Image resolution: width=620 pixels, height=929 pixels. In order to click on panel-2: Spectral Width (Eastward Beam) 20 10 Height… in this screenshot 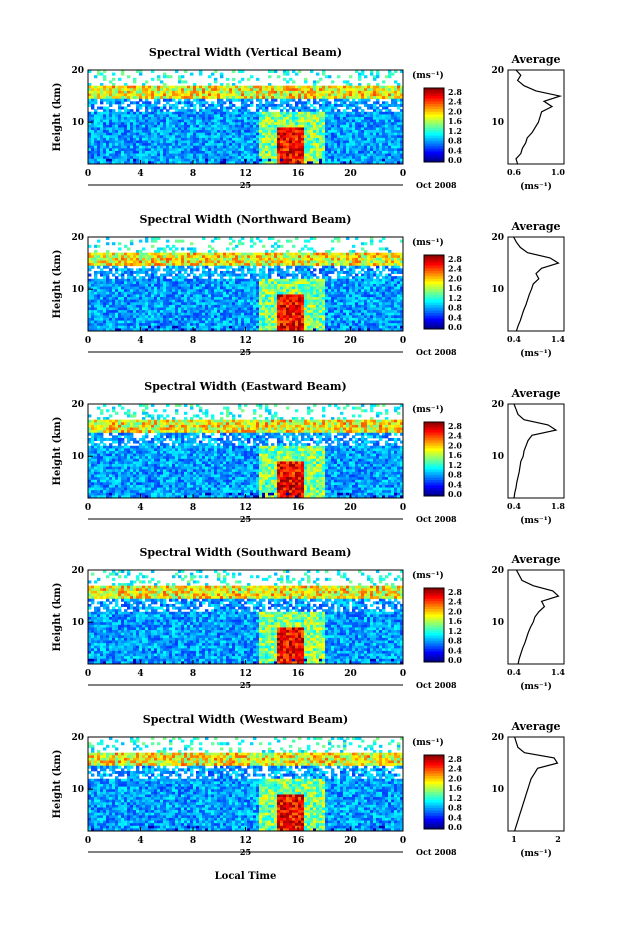, I will do `click(308, 453)`.